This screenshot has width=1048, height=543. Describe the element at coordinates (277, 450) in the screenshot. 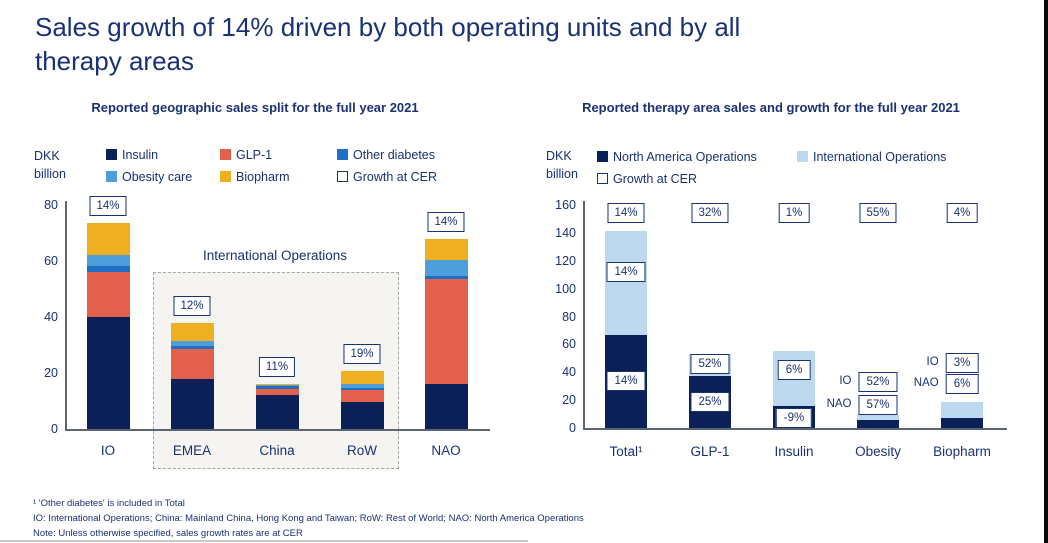

I see `category-label-china: China` at that location.